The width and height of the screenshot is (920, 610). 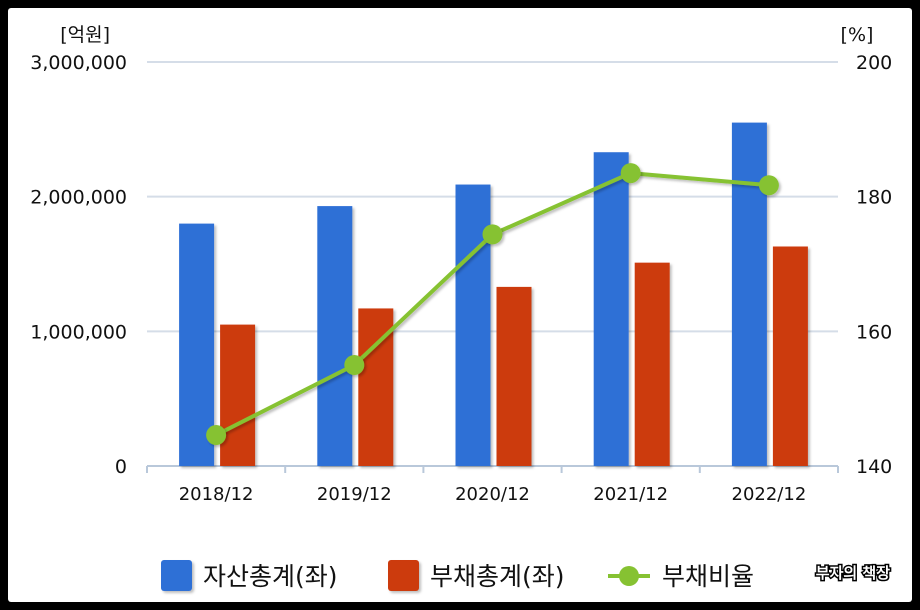 What do you see at coordinates (874, 198) in the screenshot?
I see `right-tick-label: 180` at bounding box center [874, 198].